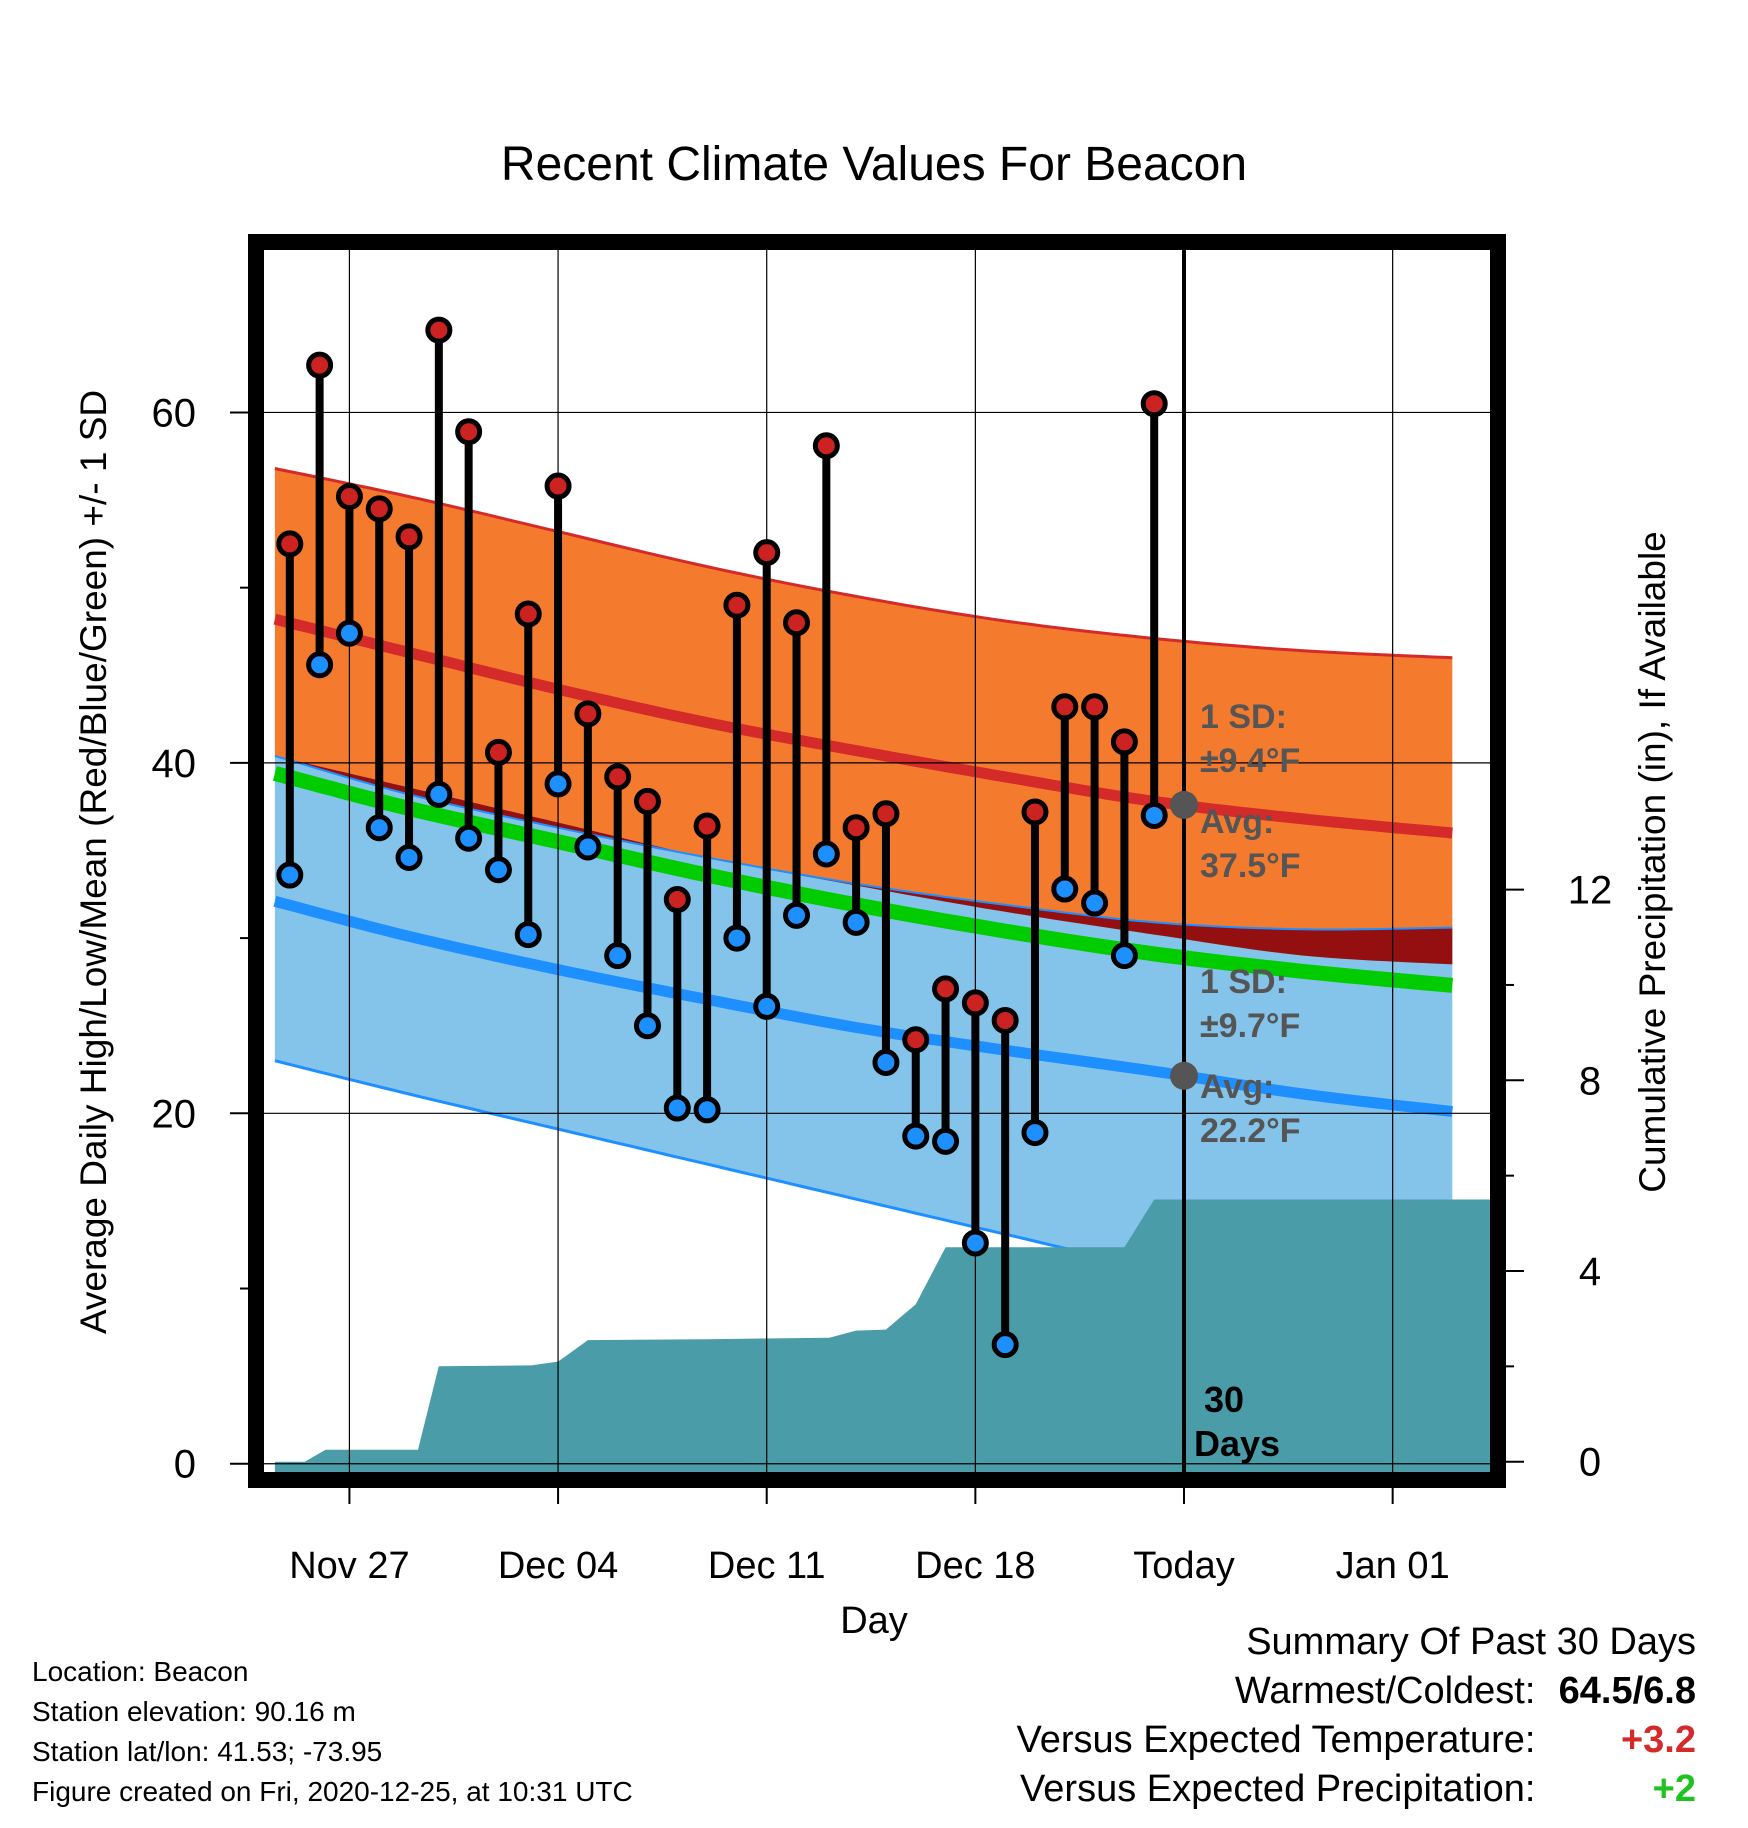 The width and height of the screenshot is (1748, 1828). Describe the element at coordinates (1590, 1081) in the screenshot. I see `y-right-tick-label-2: 8` at that location.